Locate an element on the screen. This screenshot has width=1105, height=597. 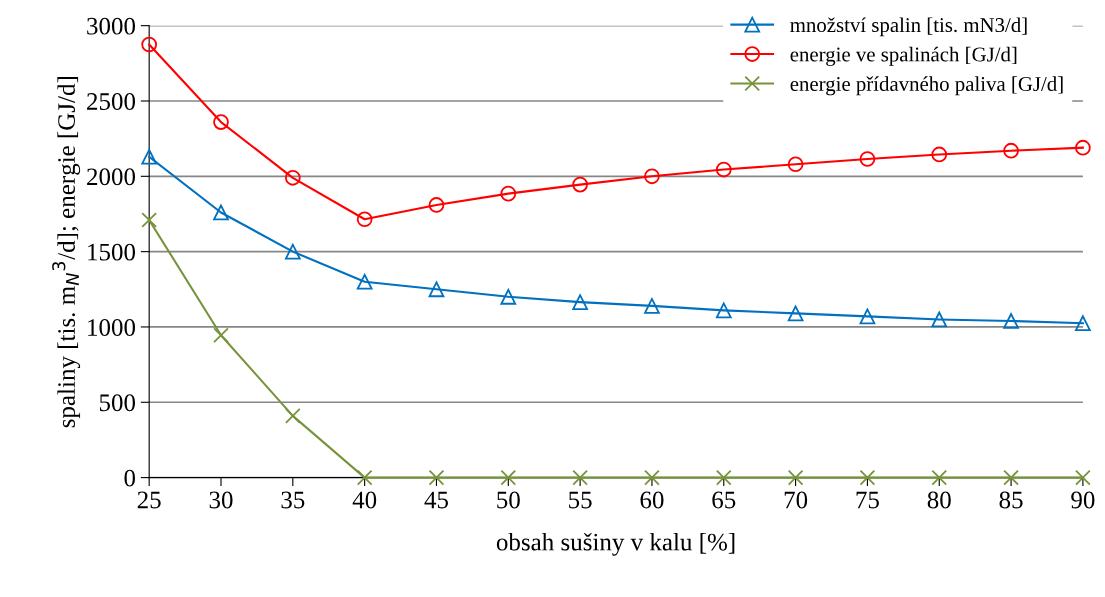
x-tick-label: 30 is located at coordinates (221, 500).